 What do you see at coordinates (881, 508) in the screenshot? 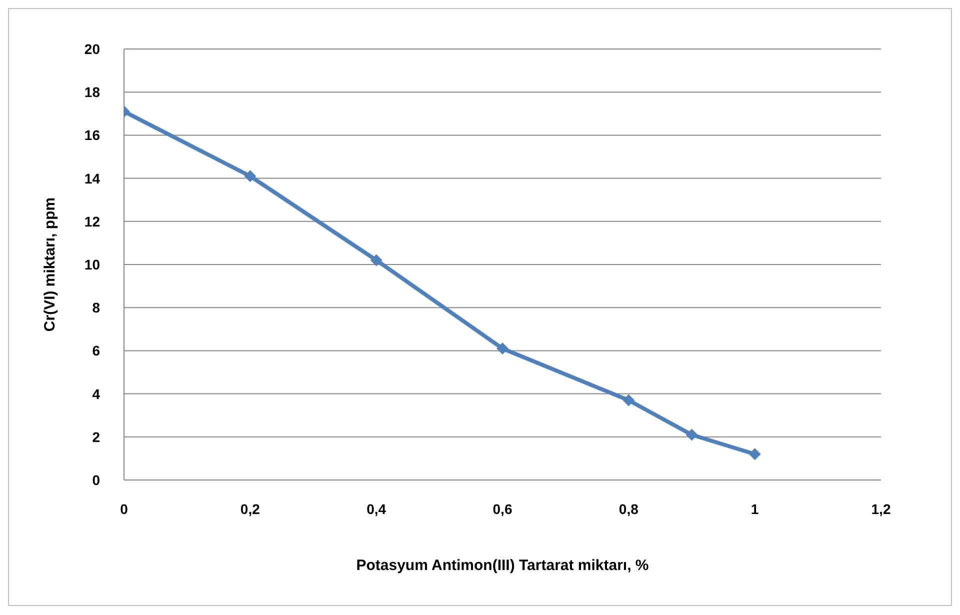
I see `x-tick-label: 1,2` at bounding box center [881, 508].